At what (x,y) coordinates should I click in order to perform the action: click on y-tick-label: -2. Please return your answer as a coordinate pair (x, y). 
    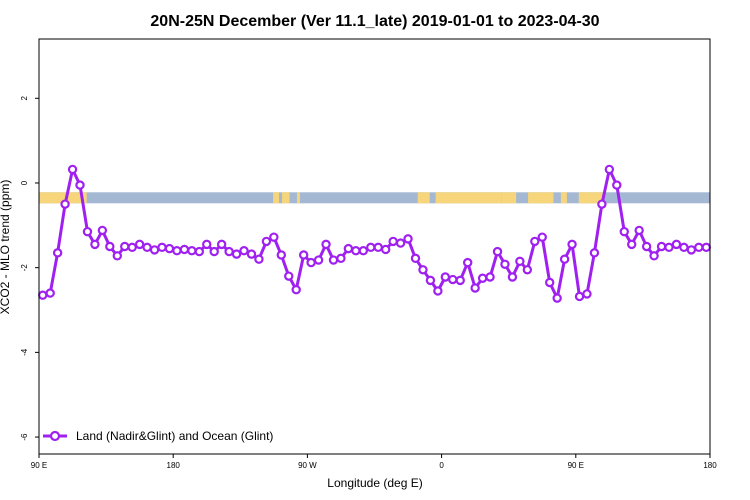
    Looking at the image, I should click on (24, 268).